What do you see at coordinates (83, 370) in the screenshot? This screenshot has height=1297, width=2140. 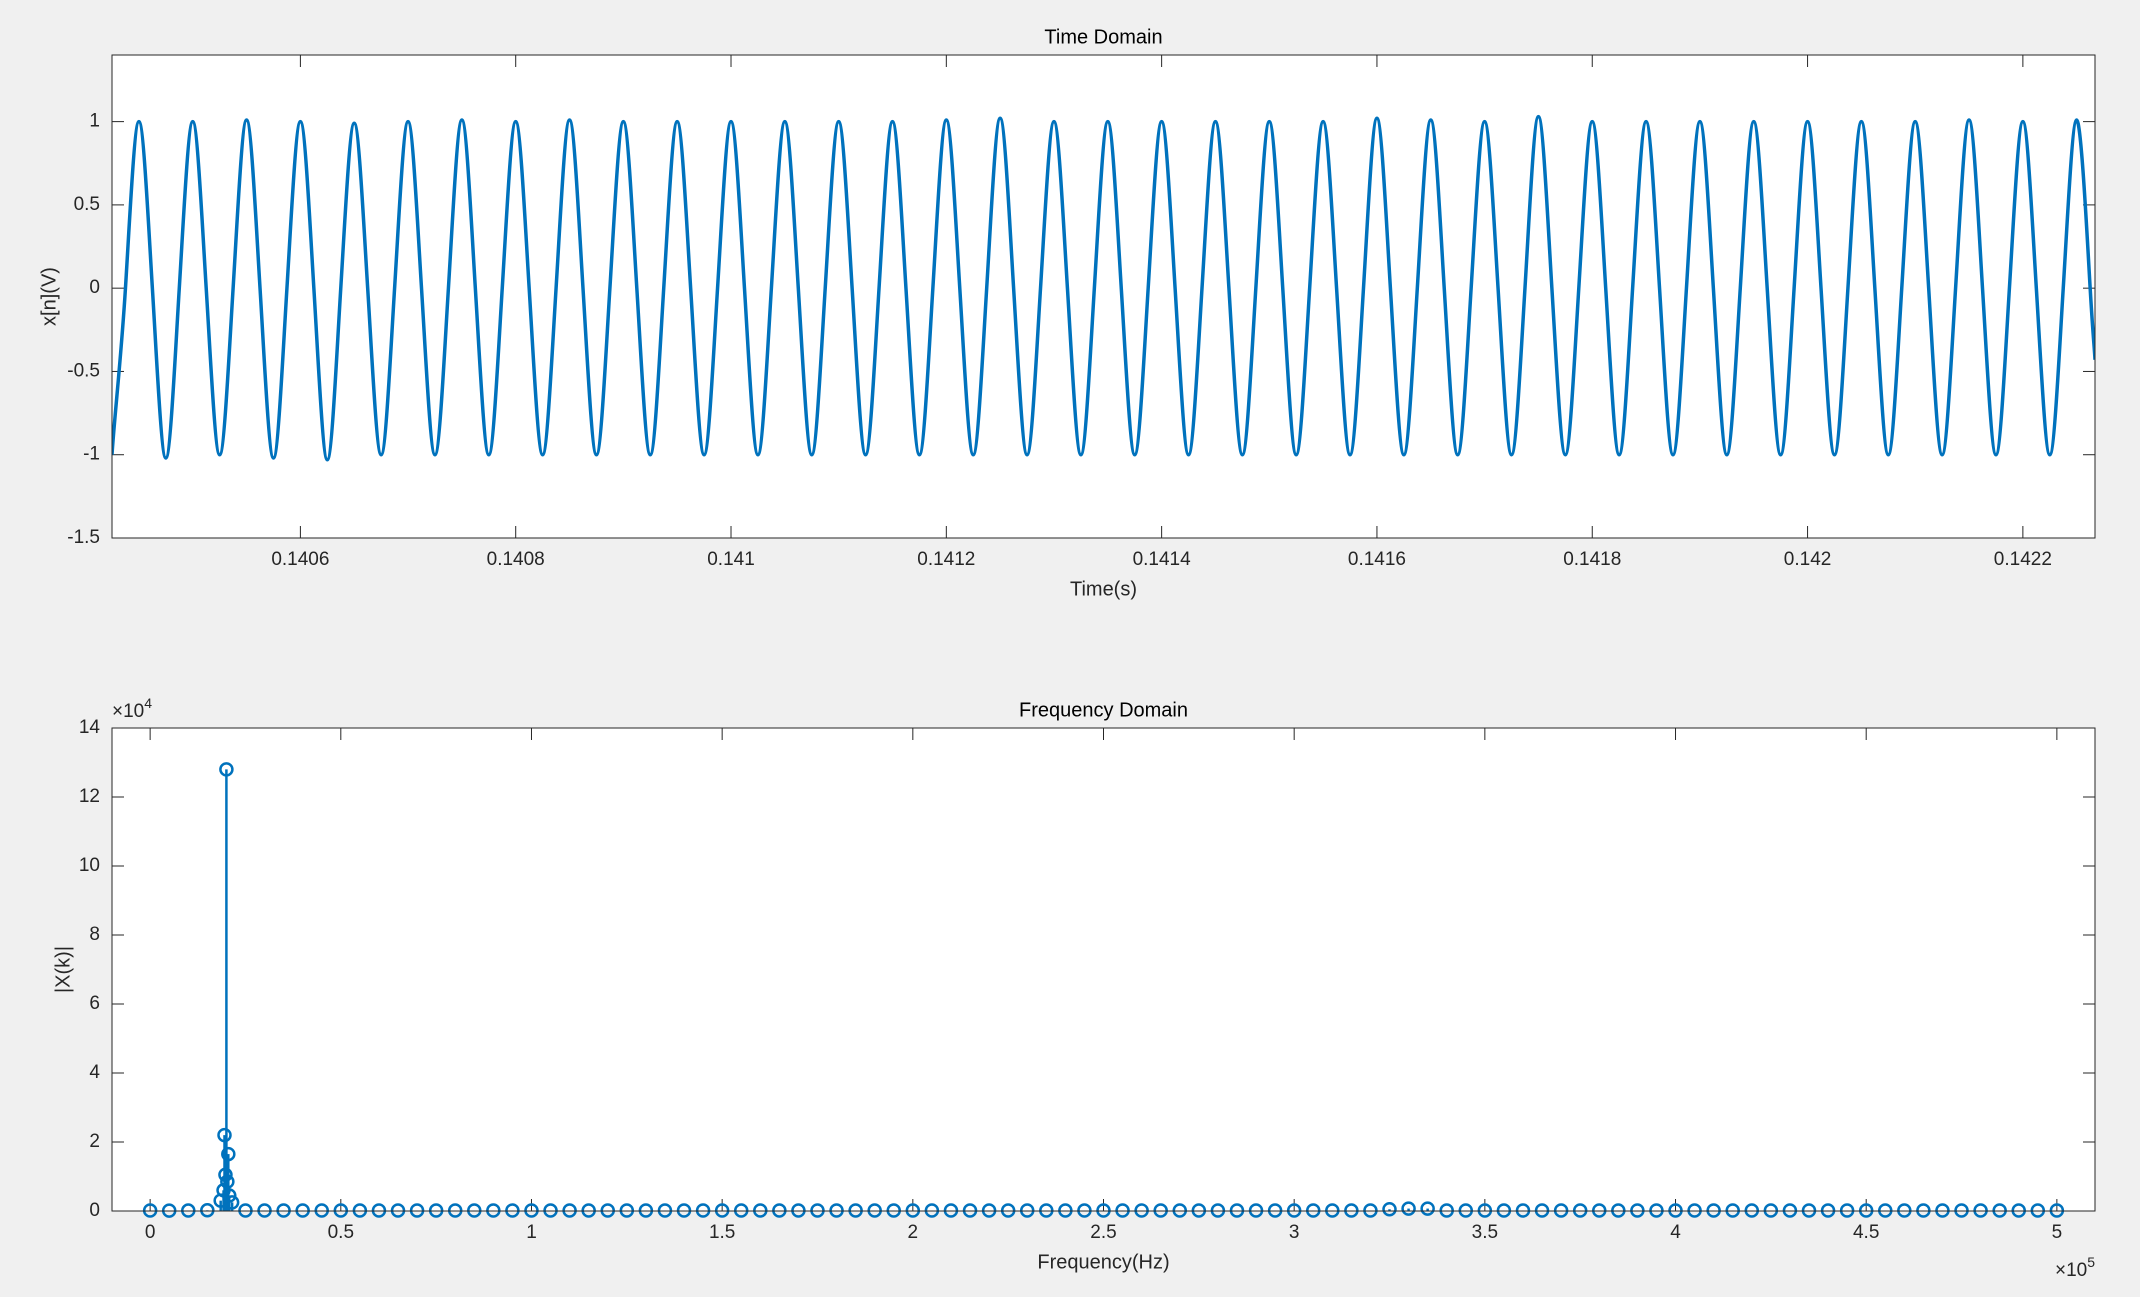 I see `y-tick-label: -0.5` at bounding box center [83, 370].